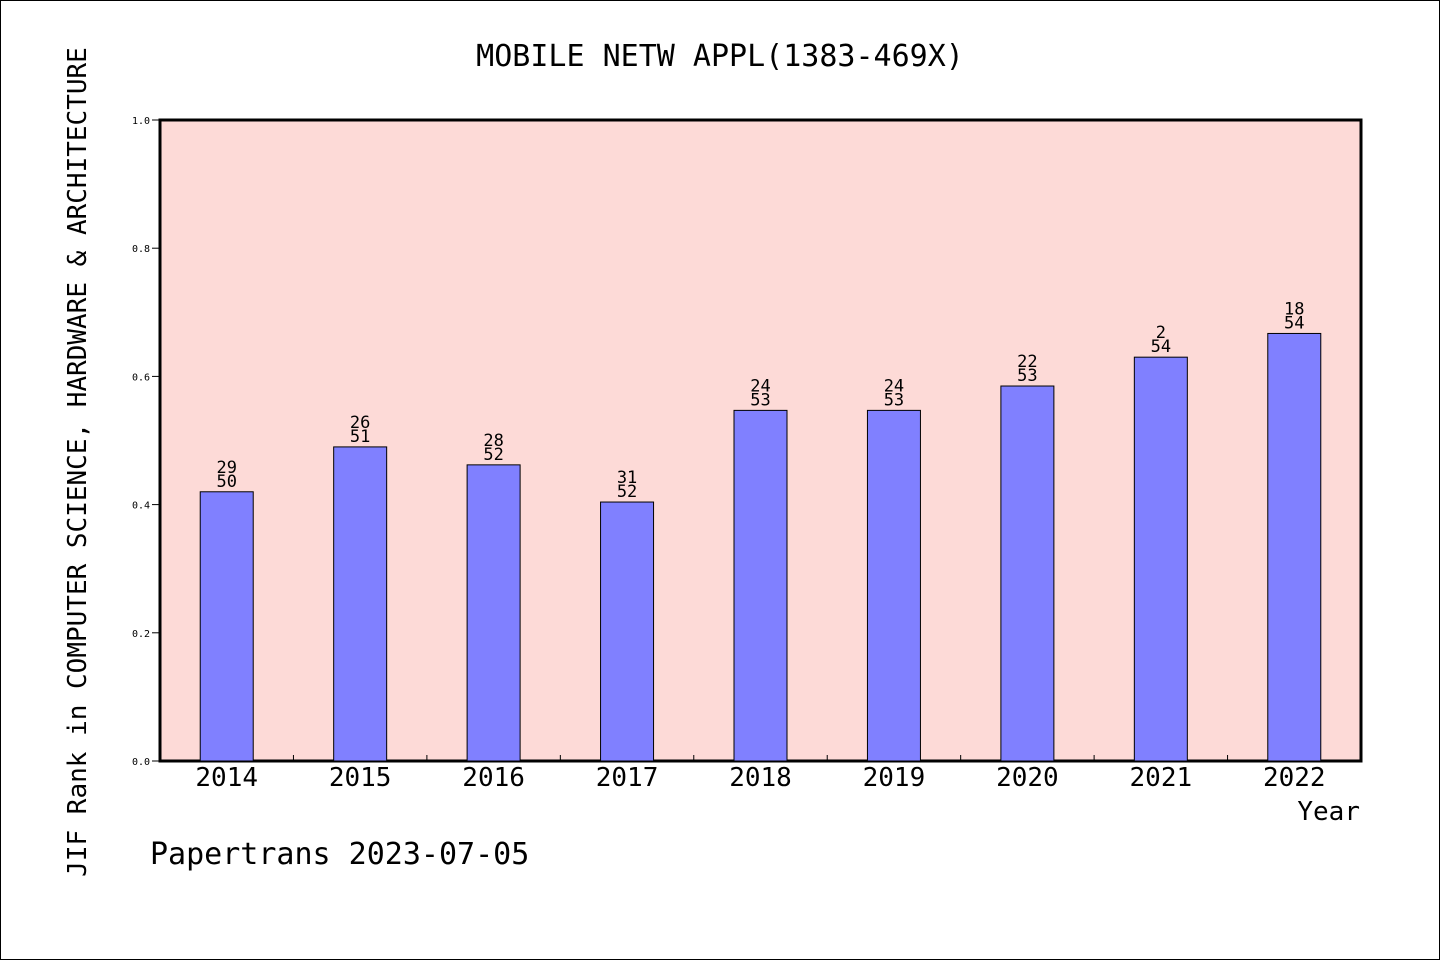 This screenshot has height=960, width=1440. Describe the element at coordinates (141, 634) in the screenshot. I see `y-tick-label-0.2: 0.2` at that location.